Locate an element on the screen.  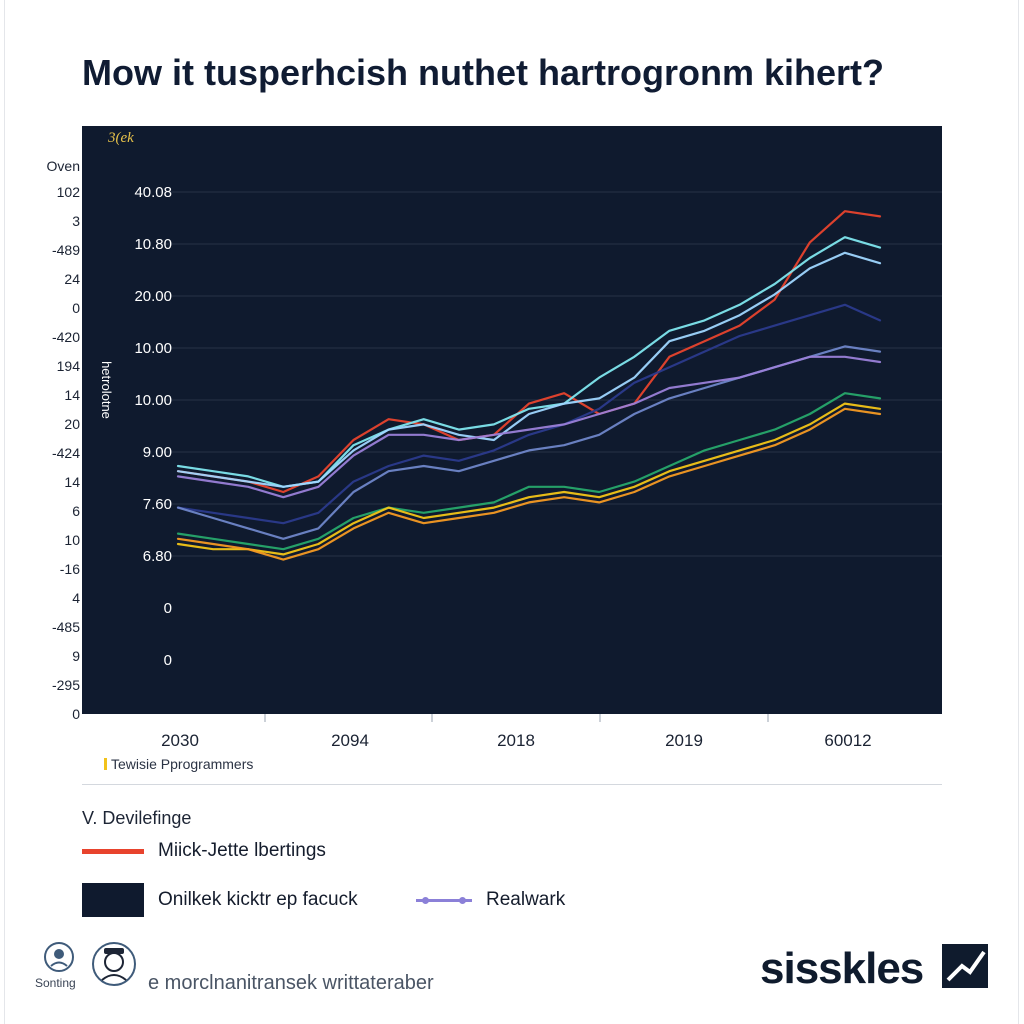
y-axis-label: hetrolotne is located at coordinates (106, 390).